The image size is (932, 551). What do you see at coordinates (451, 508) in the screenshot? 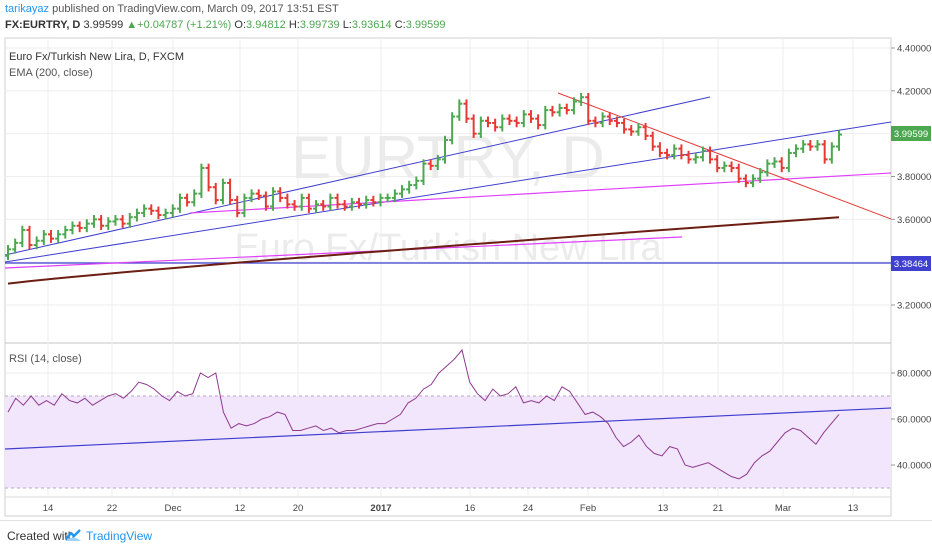
I see `time-axis: 14 22 Dec 12 20 2017 16 24 Feb 13 21 Mar 13` at bounding box center [451, 508].